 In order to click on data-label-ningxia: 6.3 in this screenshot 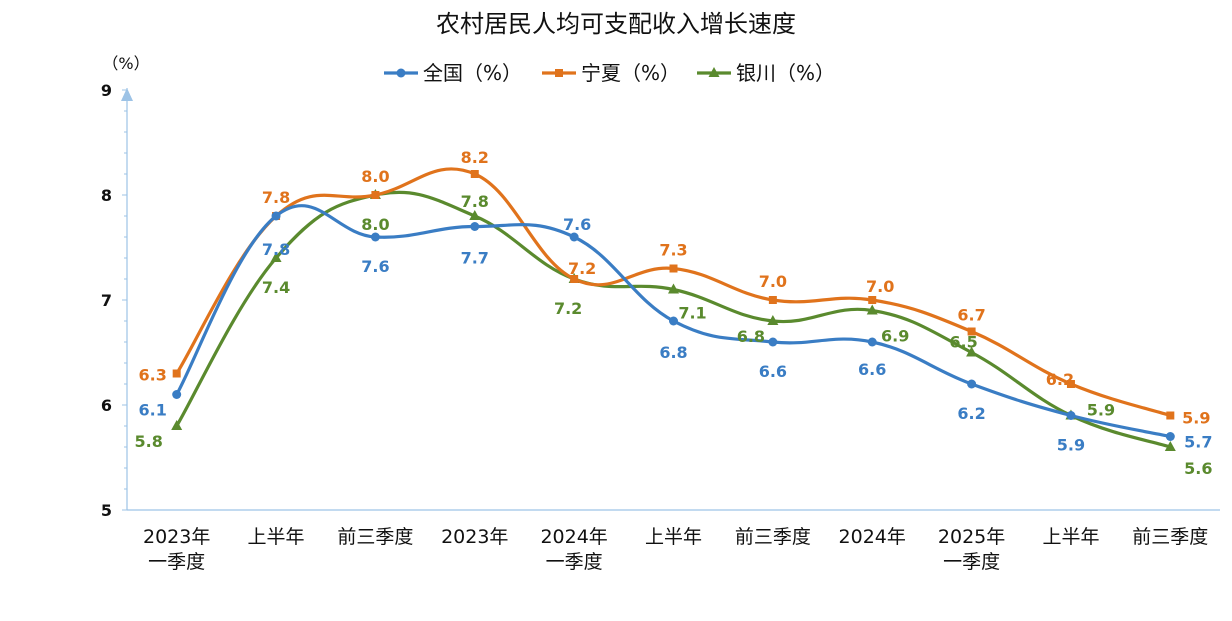, I will do `click(153, 375)`.